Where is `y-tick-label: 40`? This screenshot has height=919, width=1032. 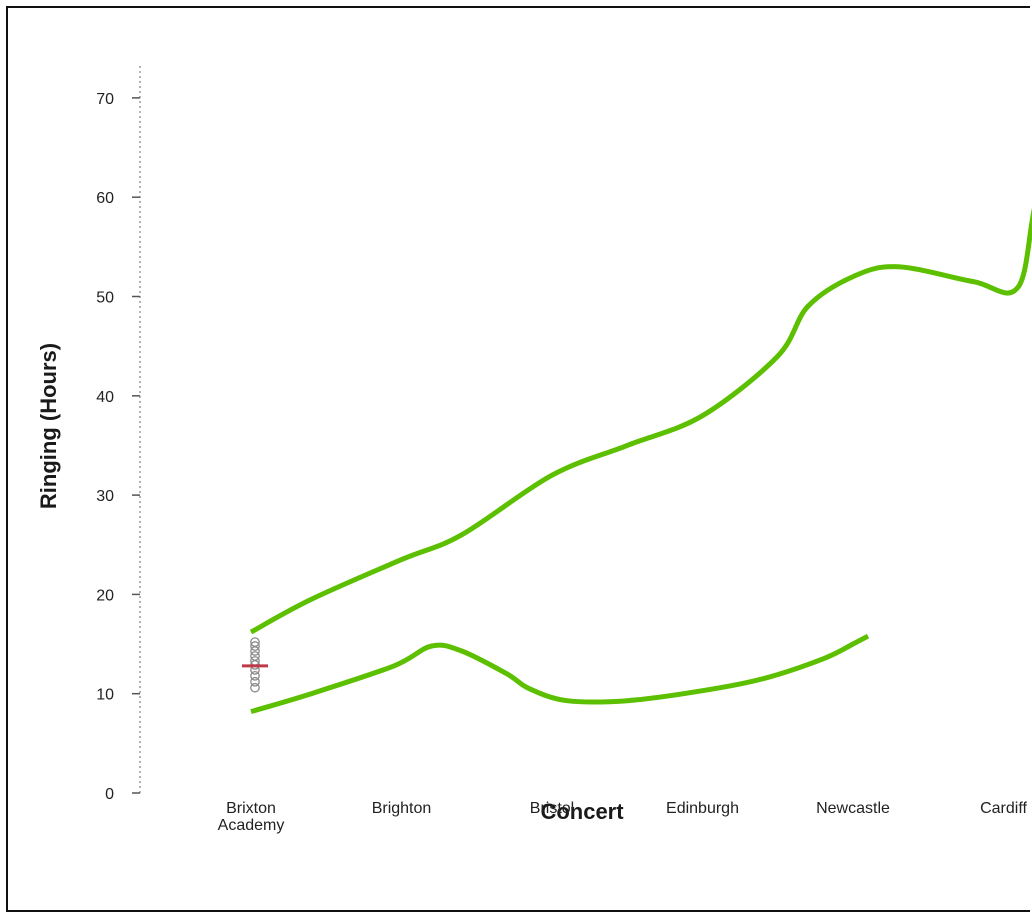 y-tick-label: 40 is located at coordinates (105, 397).